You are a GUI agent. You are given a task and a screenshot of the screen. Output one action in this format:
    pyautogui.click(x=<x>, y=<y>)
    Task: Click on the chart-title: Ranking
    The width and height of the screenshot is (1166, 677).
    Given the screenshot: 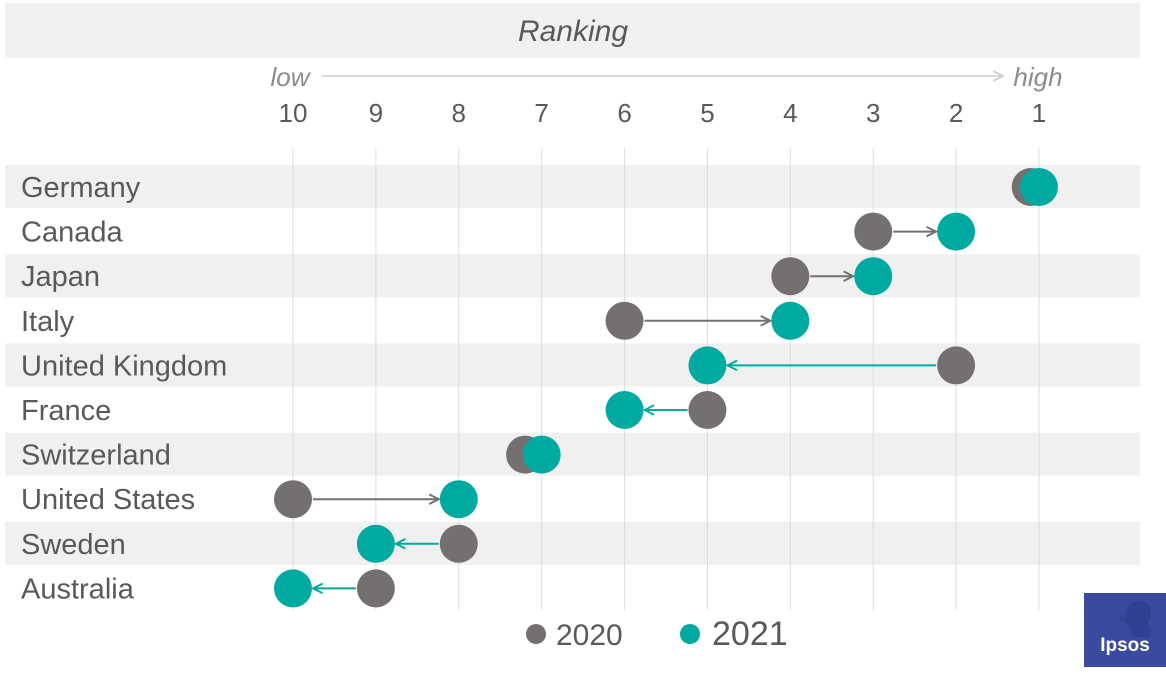 What is the action you would take?
    pyautogui.click(x=573, y=31)
    